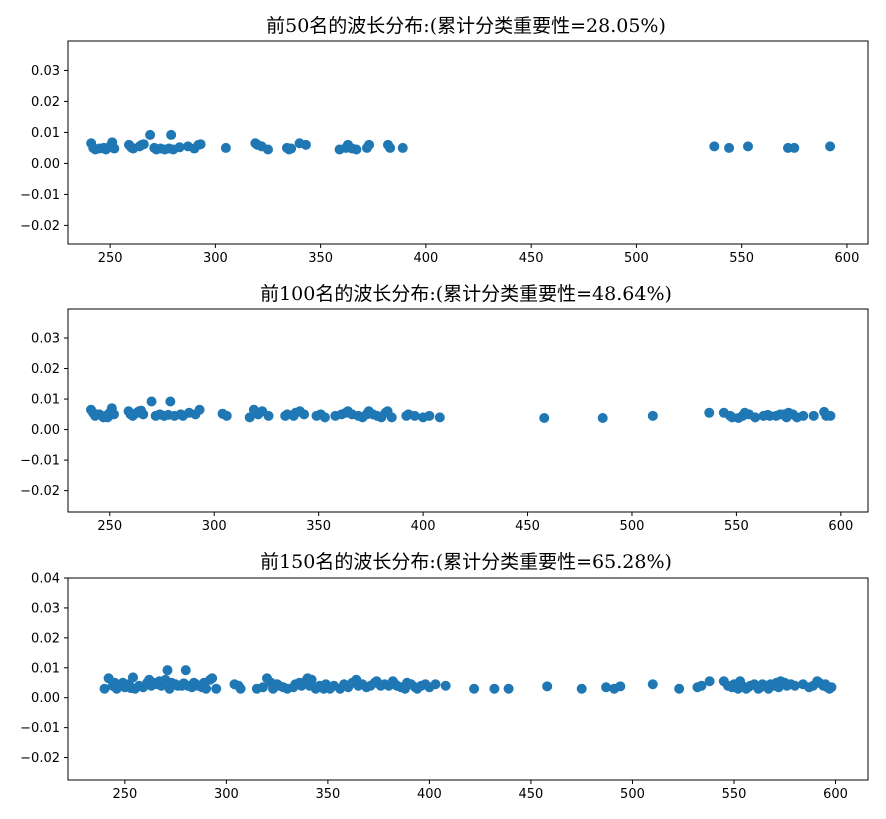 The image size is (886, 819). Describe the element at coordinates (466, 294) in the screenshot. I see `chart-title-top-100: 前100名的波长分布:(累计分类重要性=48.64%)` at that location.